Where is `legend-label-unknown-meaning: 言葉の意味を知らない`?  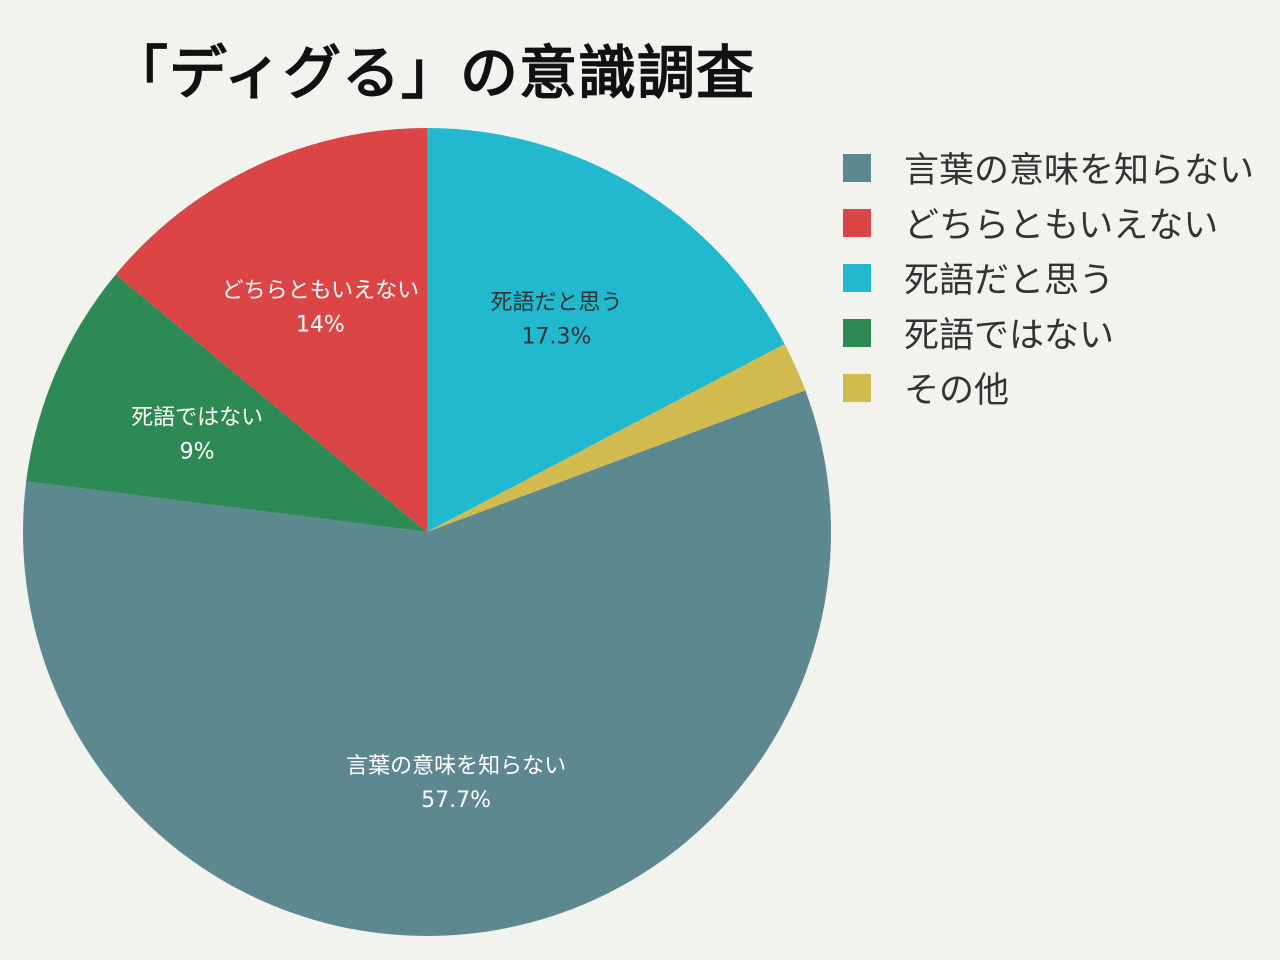
legend-label-unknown-meaning: 言葉の意味を知らない is located at coordinates (1079, 171).